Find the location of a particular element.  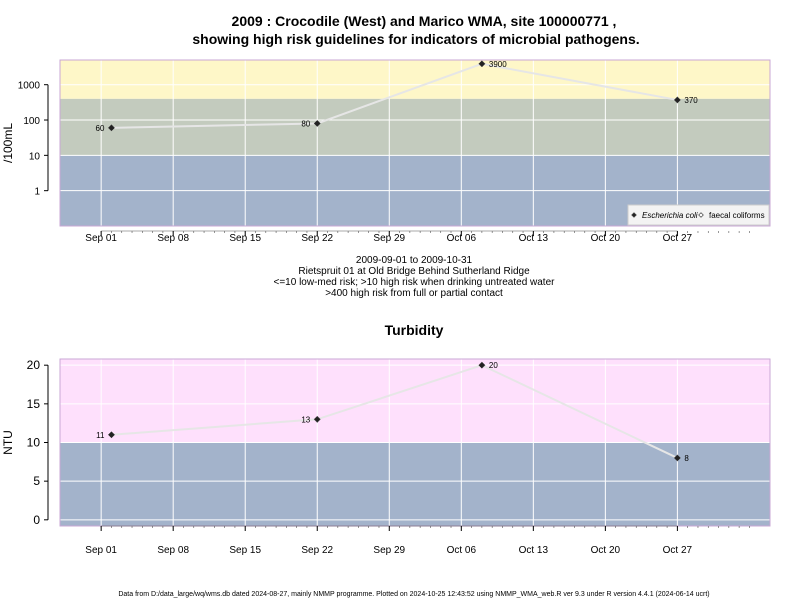

legend-label: Escherichia coli is located at coordinates (670, 215).